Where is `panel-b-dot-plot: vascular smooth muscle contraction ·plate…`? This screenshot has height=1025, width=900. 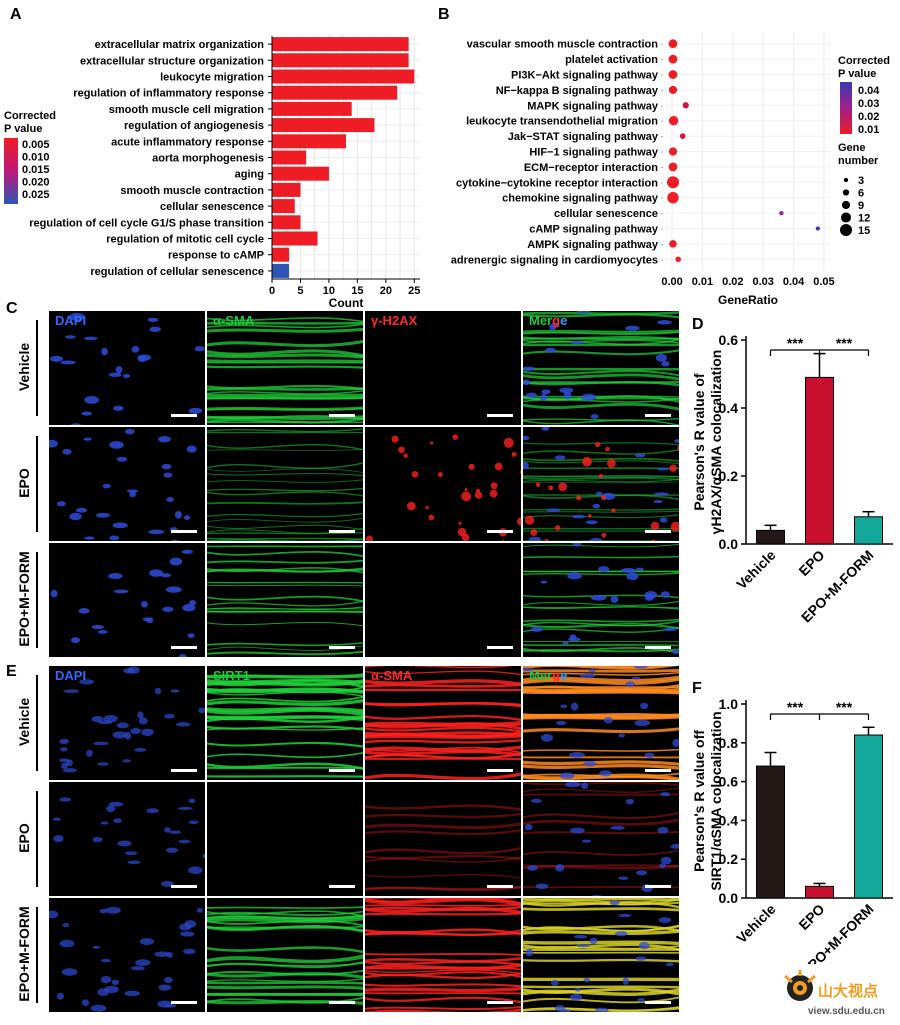
panel-b-dot-plot: vascular smooth muscle contraction ·plate… is located at coordinates (670, 169).